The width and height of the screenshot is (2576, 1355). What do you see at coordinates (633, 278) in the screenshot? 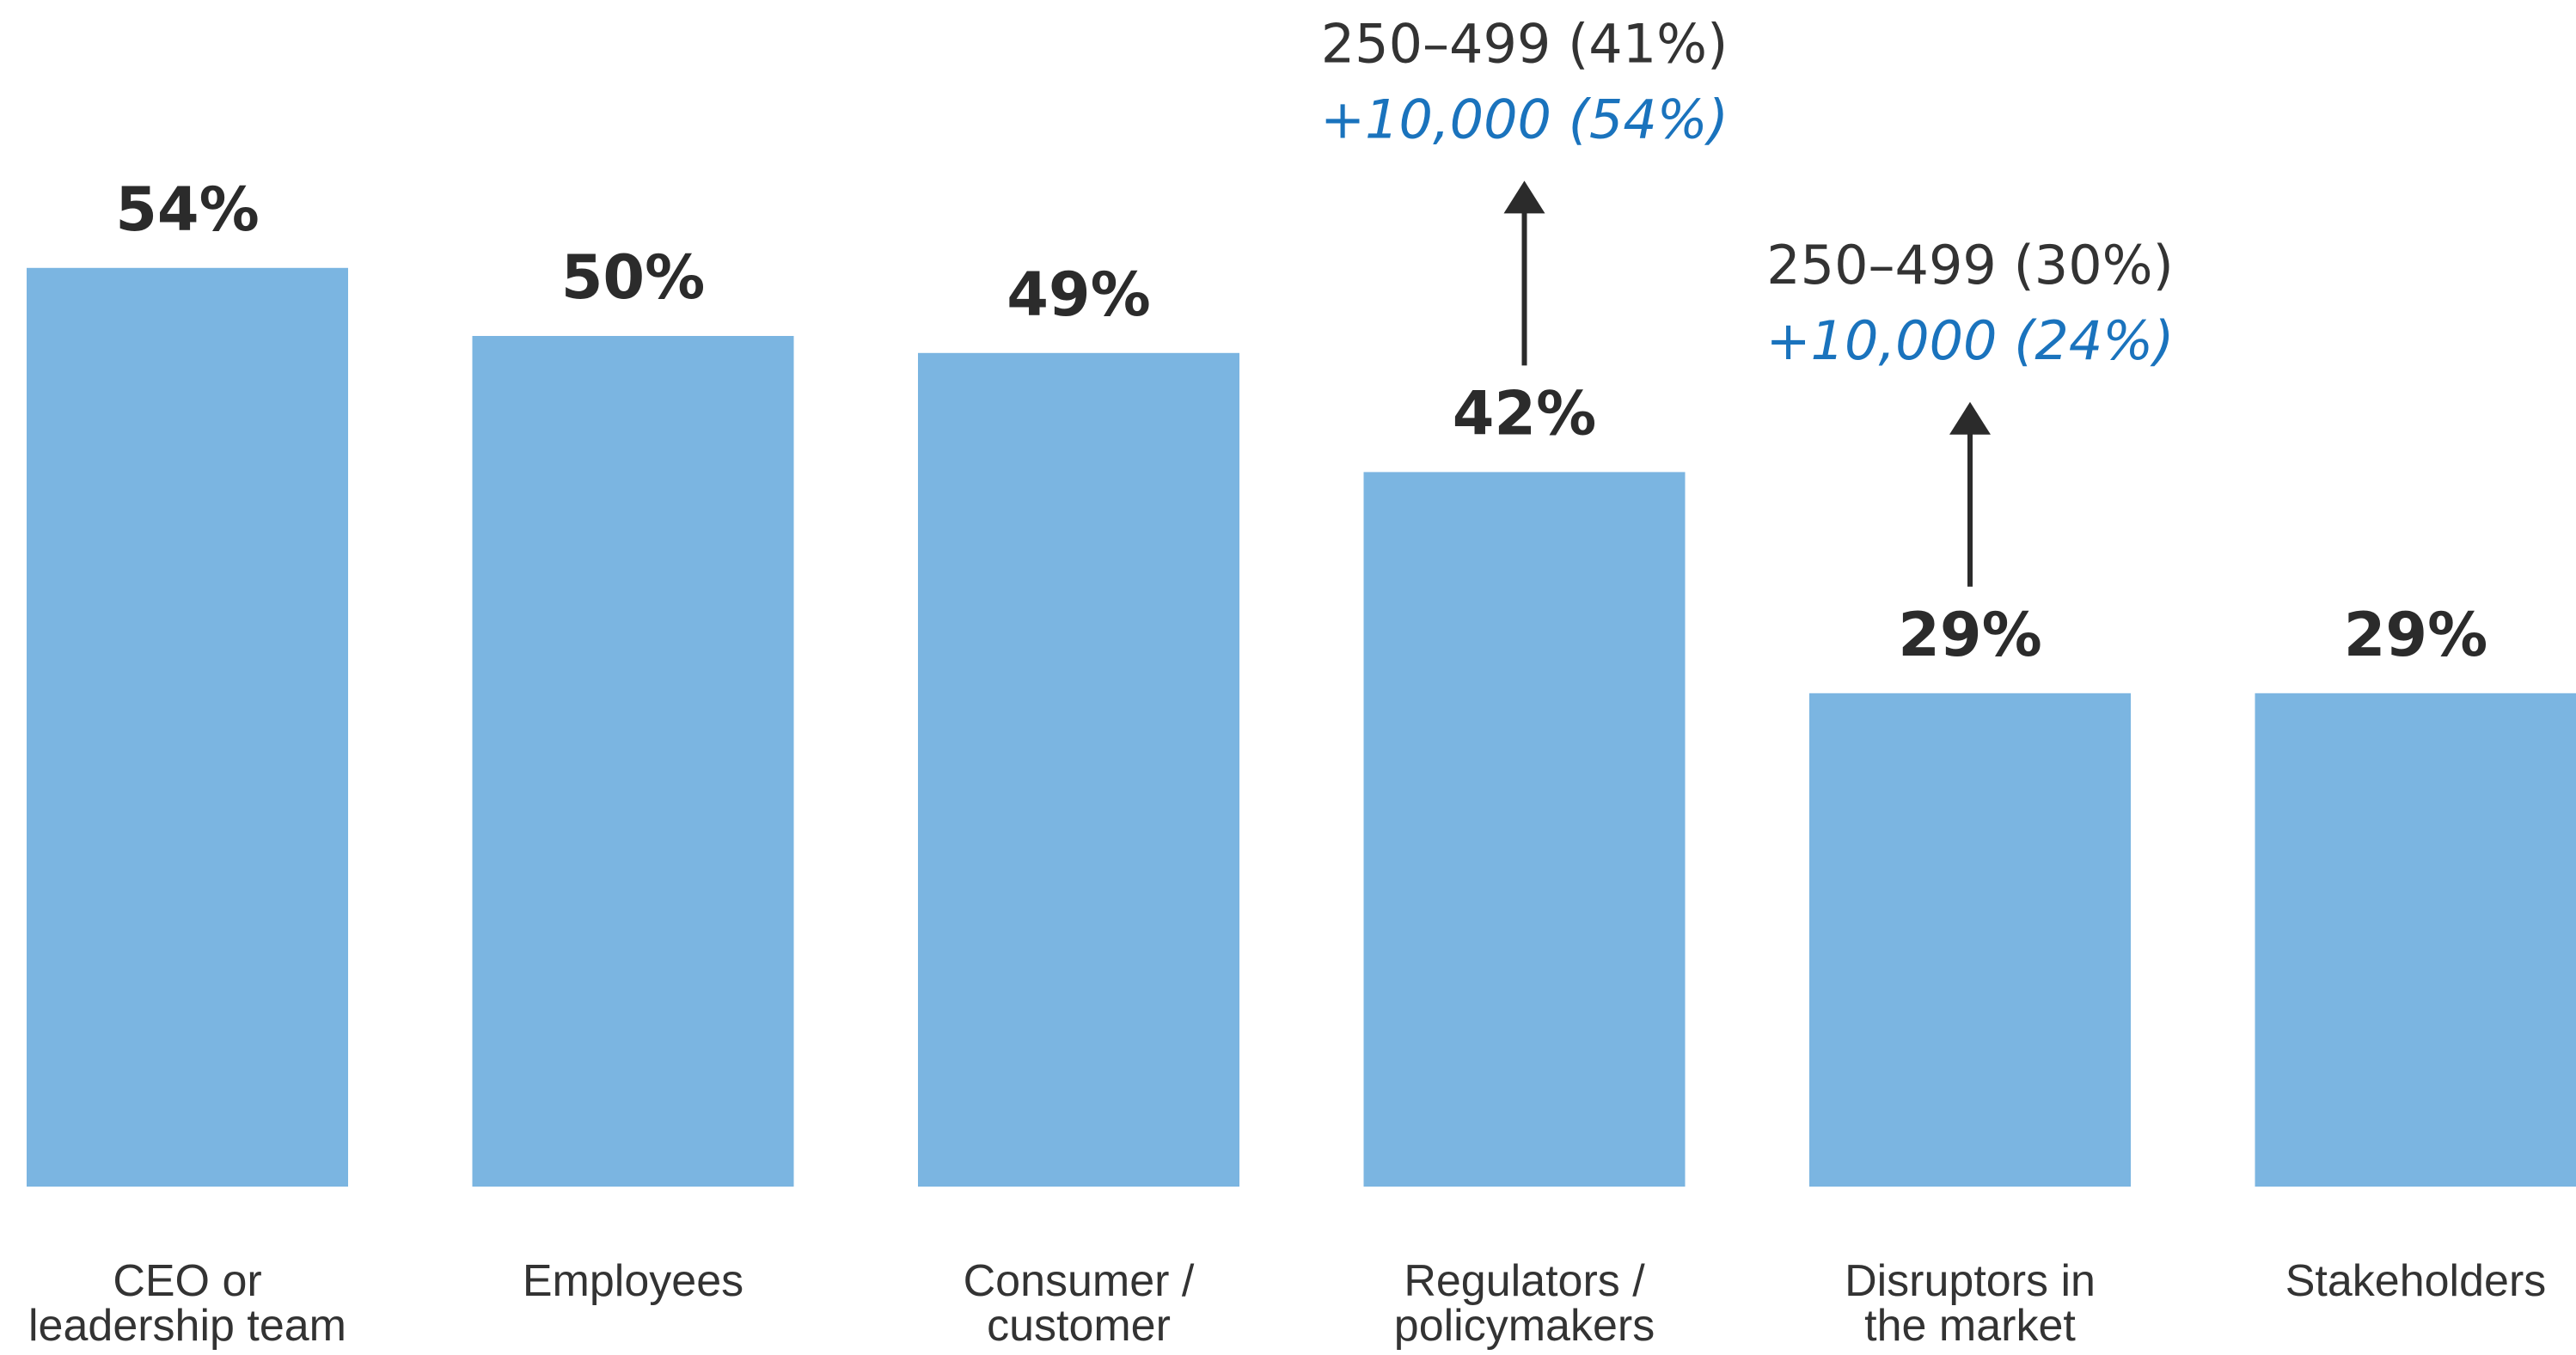
I see `data-label: 50%` at bounding box center [633, 278].